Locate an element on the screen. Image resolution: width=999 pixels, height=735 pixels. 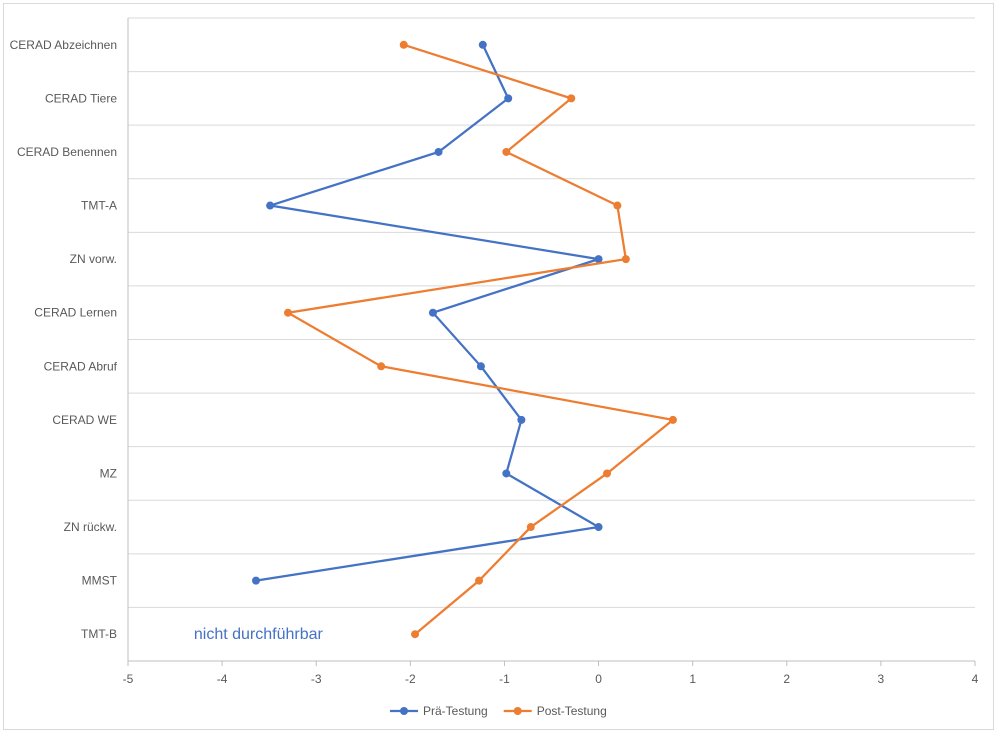
category-label: CERAD Abzeichnen is located at coordinates (63, 45).